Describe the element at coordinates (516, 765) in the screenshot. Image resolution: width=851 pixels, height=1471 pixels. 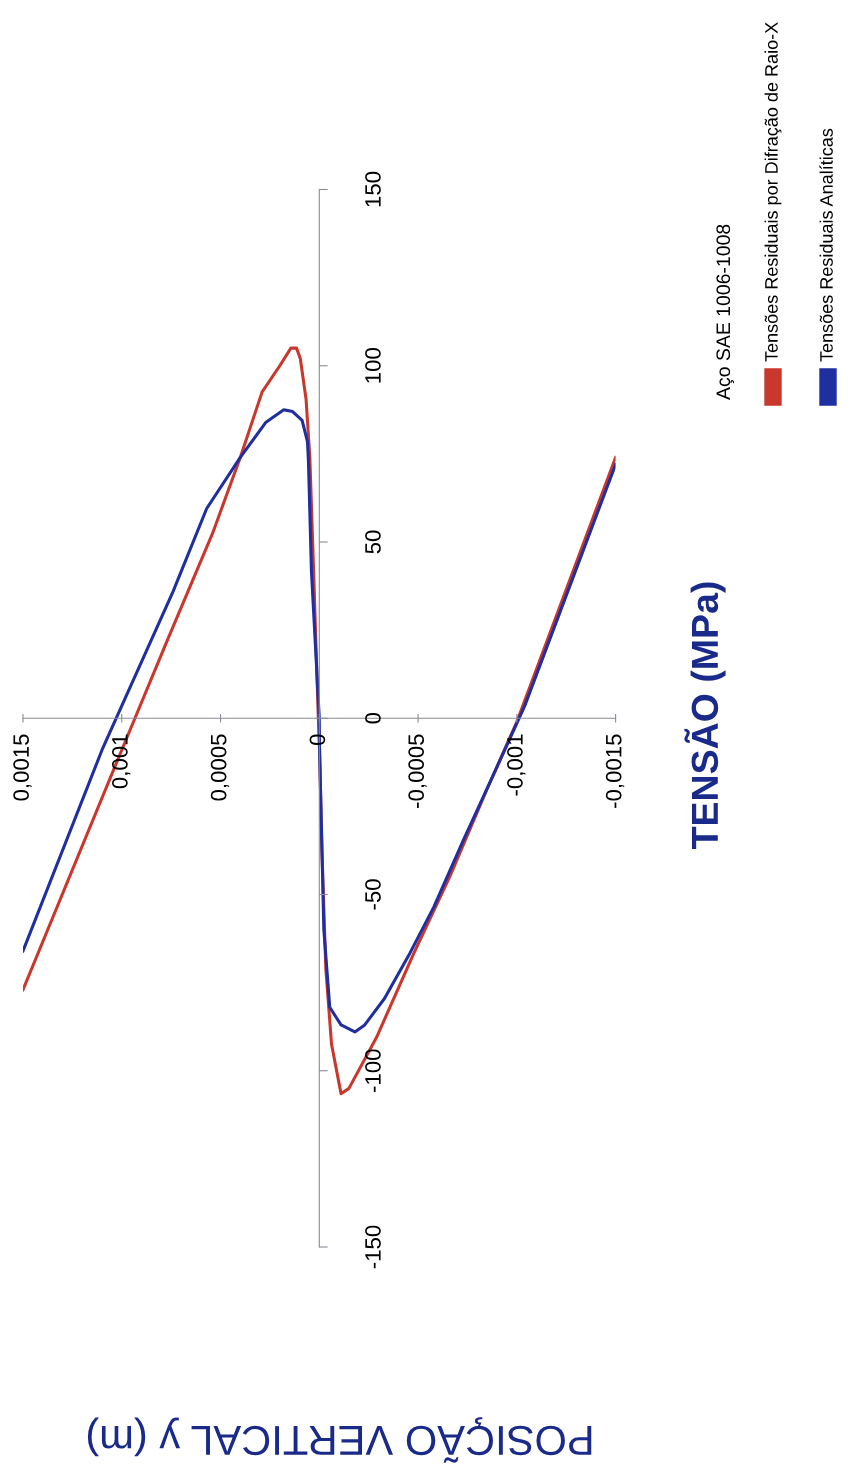
I see `x-tick-label: -0,001` at that location.